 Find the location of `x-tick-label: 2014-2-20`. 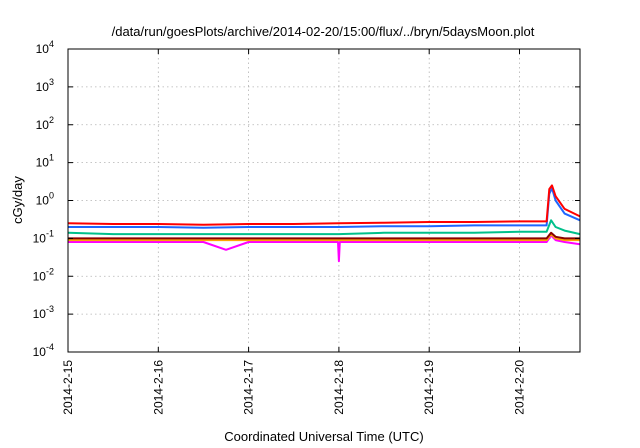

x-tick-label: 2014-2-20 is located at coordinates (519, 387).